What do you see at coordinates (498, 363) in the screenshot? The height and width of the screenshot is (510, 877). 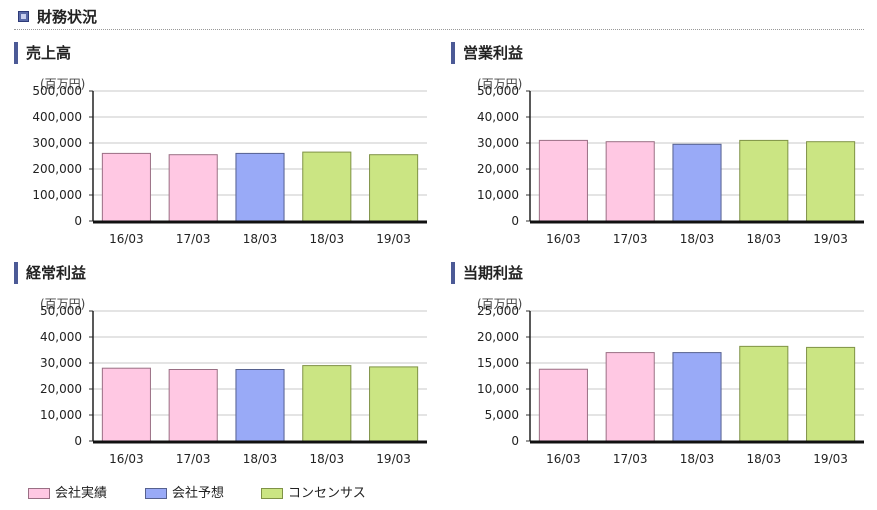 I see `y-tick-label: 15,000` at bounding box center [498, 363].